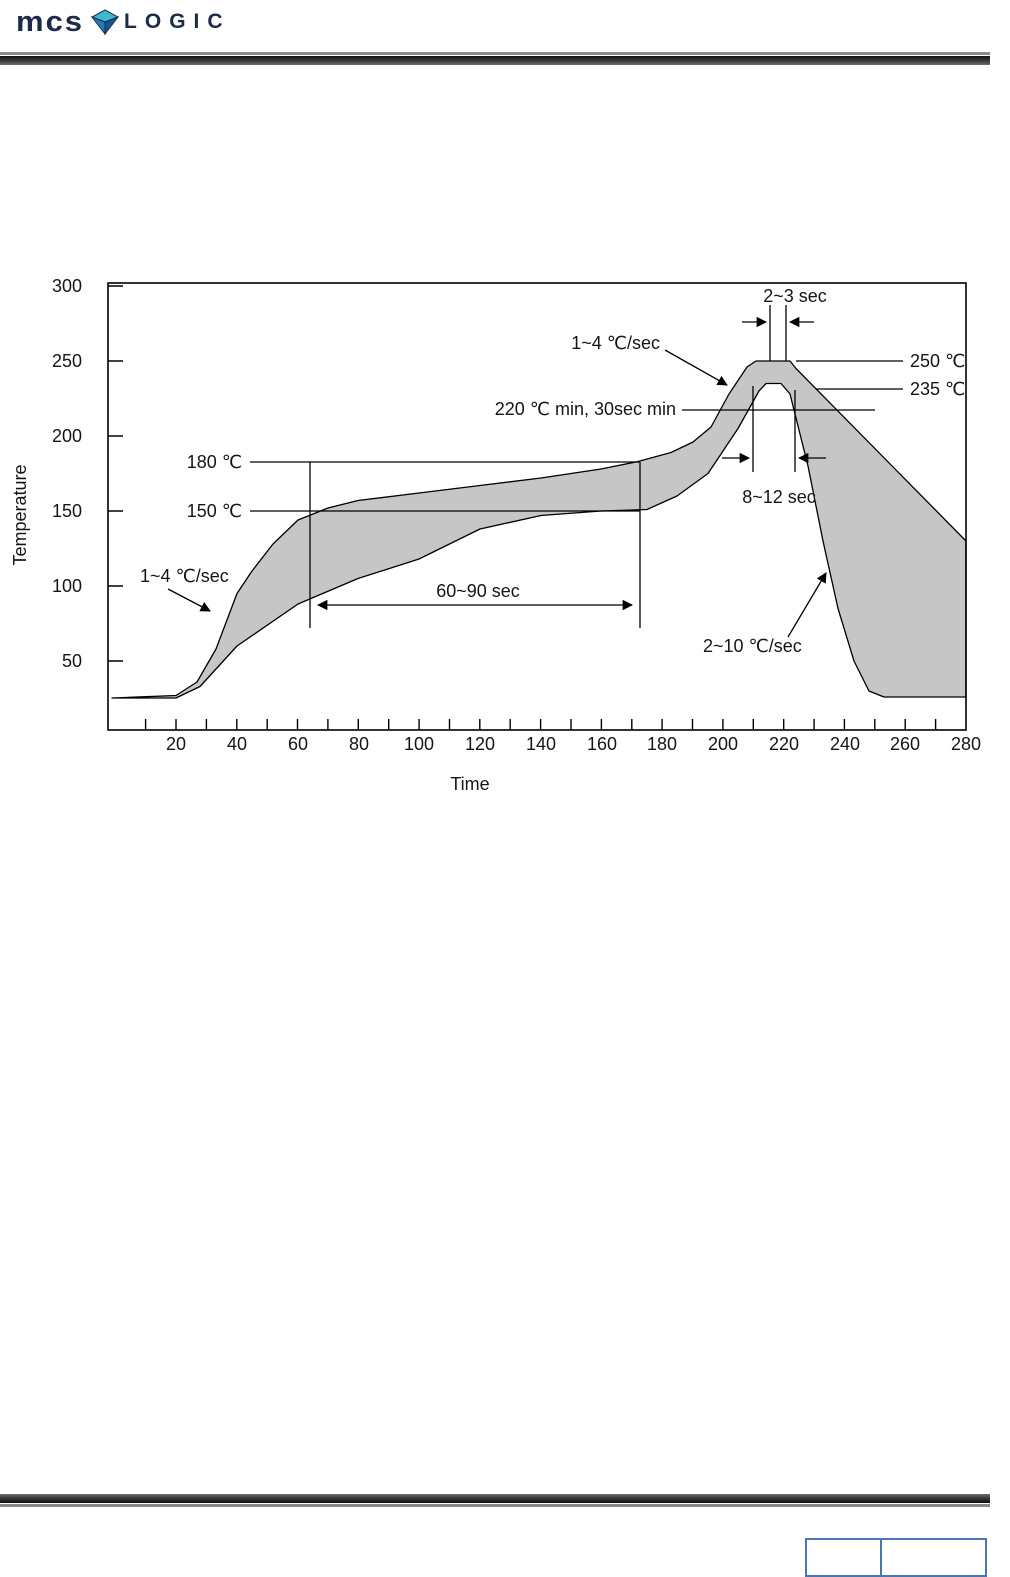 The width and height of the screenshot is (1010, 1577). I want to click on bottom-divider, so click(495, 1500).